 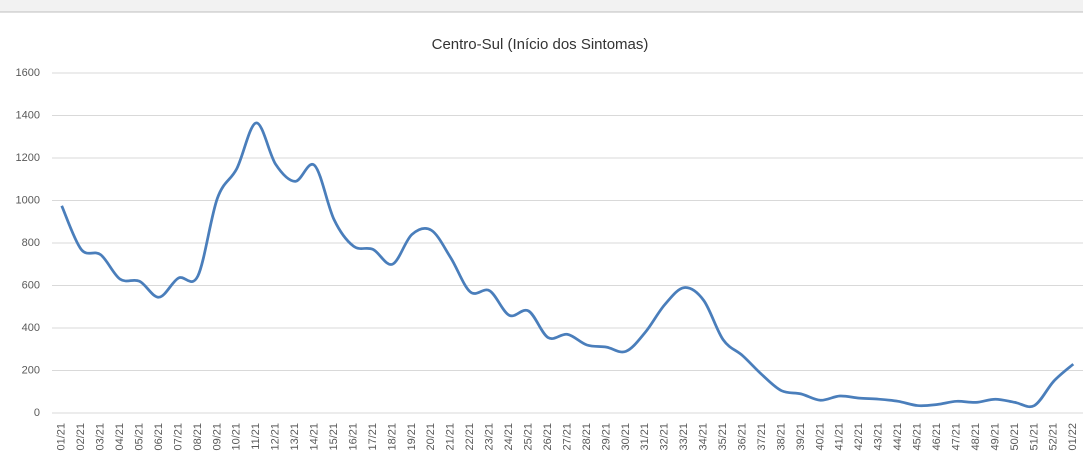 What do you see at coordinates (392, 437) in the screenshot?
I see `x-tick-label: 18/21` at bounding box center [392, 437].